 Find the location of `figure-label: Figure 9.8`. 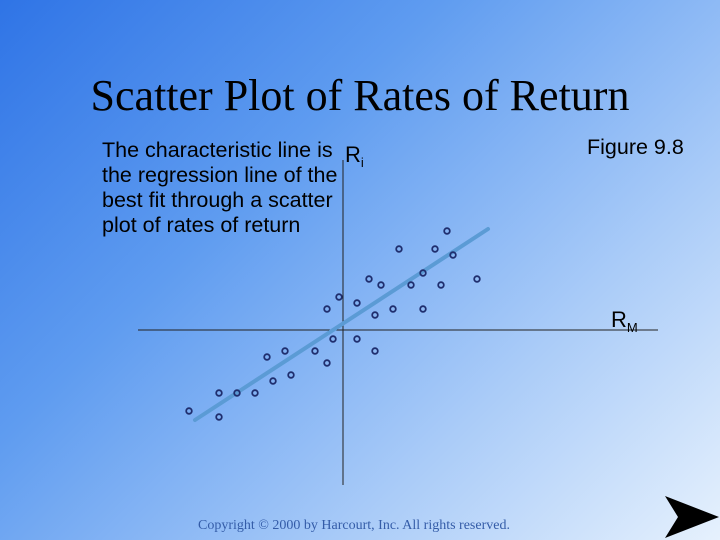

figure-label: Figure 9.8 is located at coordinates (635, 147).